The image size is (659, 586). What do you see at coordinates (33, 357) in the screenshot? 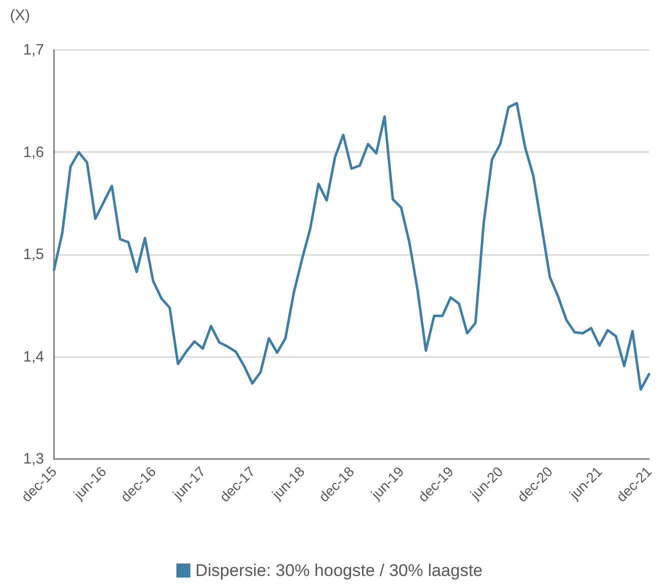
I see `y-tick-label: 1,4` at bounding box center [33, 357].